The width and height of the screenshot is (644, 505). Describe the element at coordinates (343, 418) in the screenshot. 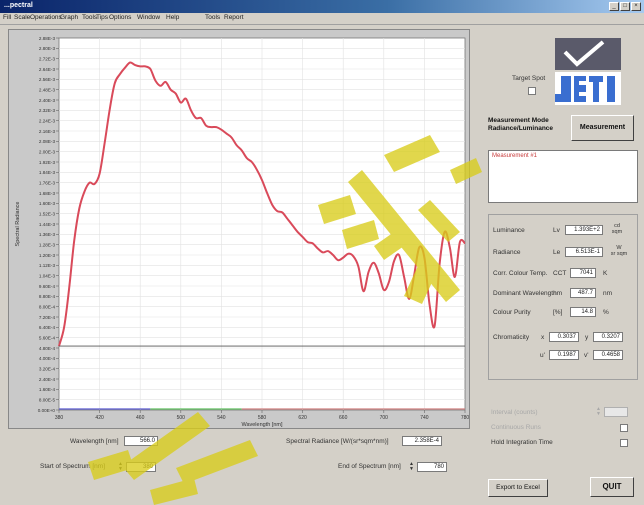

I see `x-tick-label: 660` at that location.